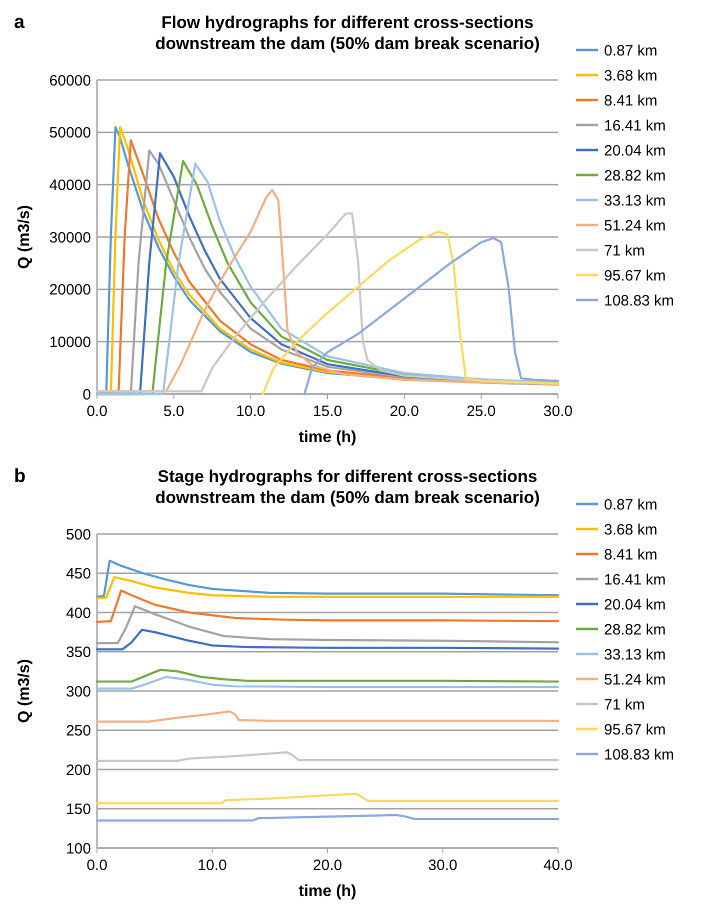  What do you see at coordinates (20, 476) in the screenshot?
I see `text: b` at bounding box center [20, 476].